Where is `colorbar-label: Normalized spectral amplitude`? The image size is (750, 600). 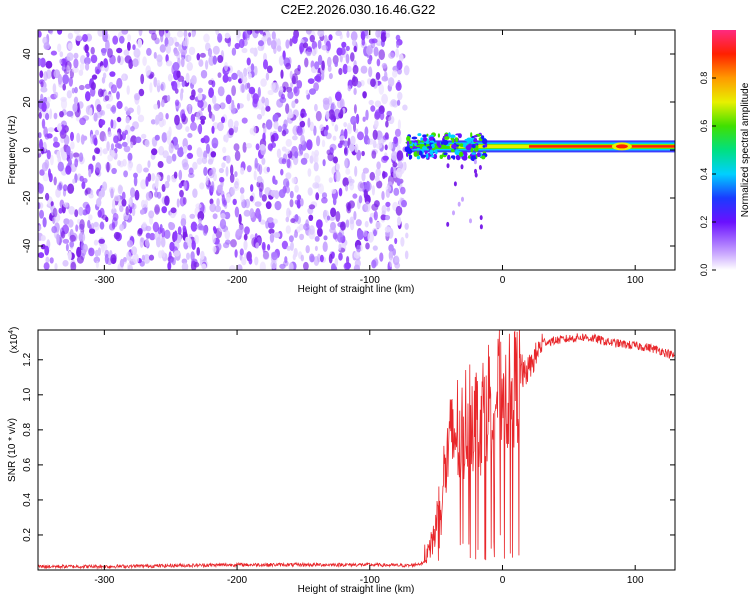
colorbar-label: Normalized spectral amplitude is located at coordinates (745, 149).